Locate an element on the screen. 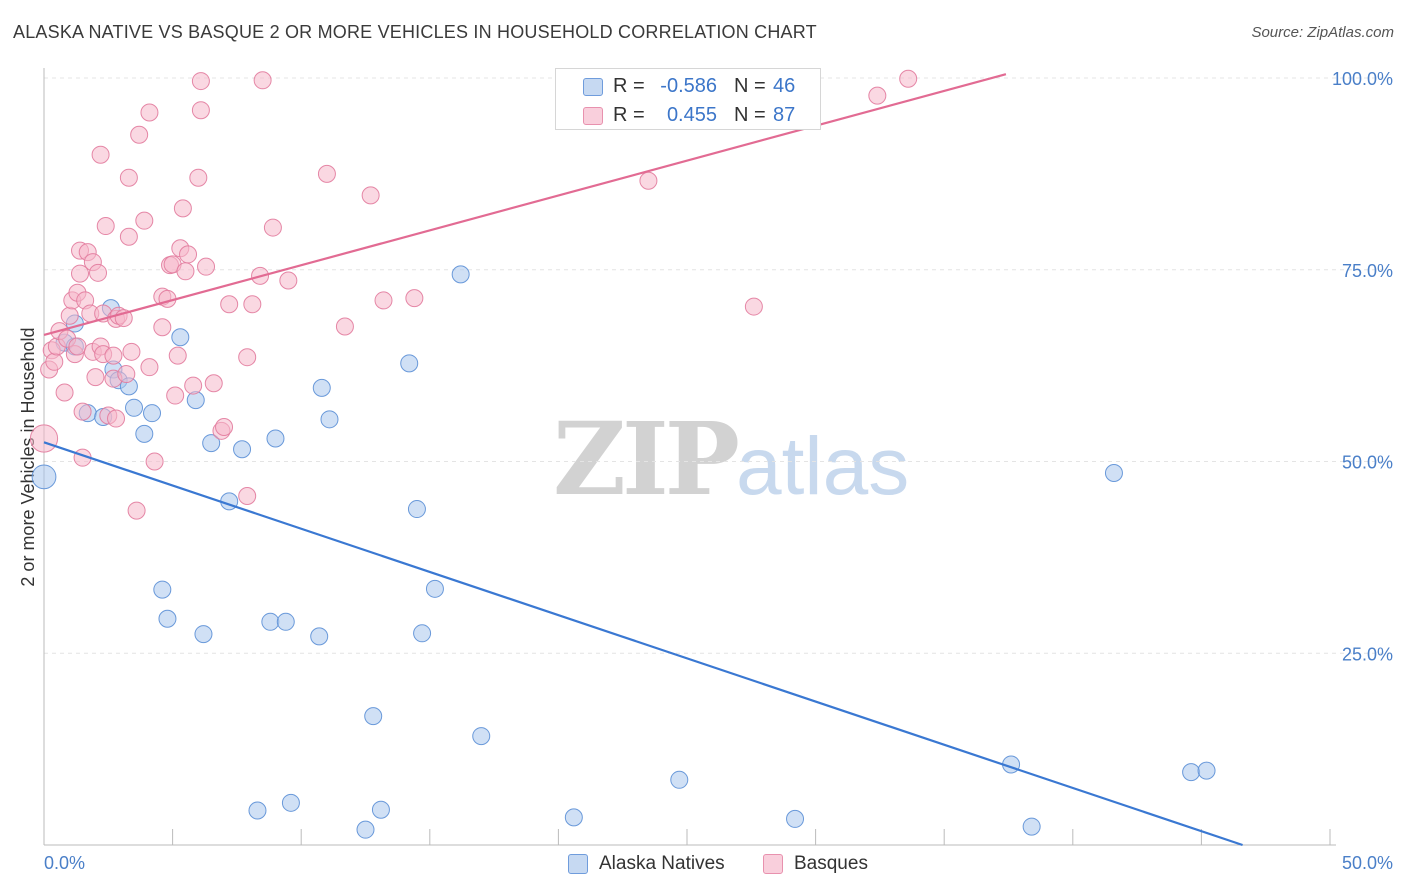 Image resolution: width=1406 pixels, height=892 pixels. n-value: 46 is located at coordinates (784, 86).